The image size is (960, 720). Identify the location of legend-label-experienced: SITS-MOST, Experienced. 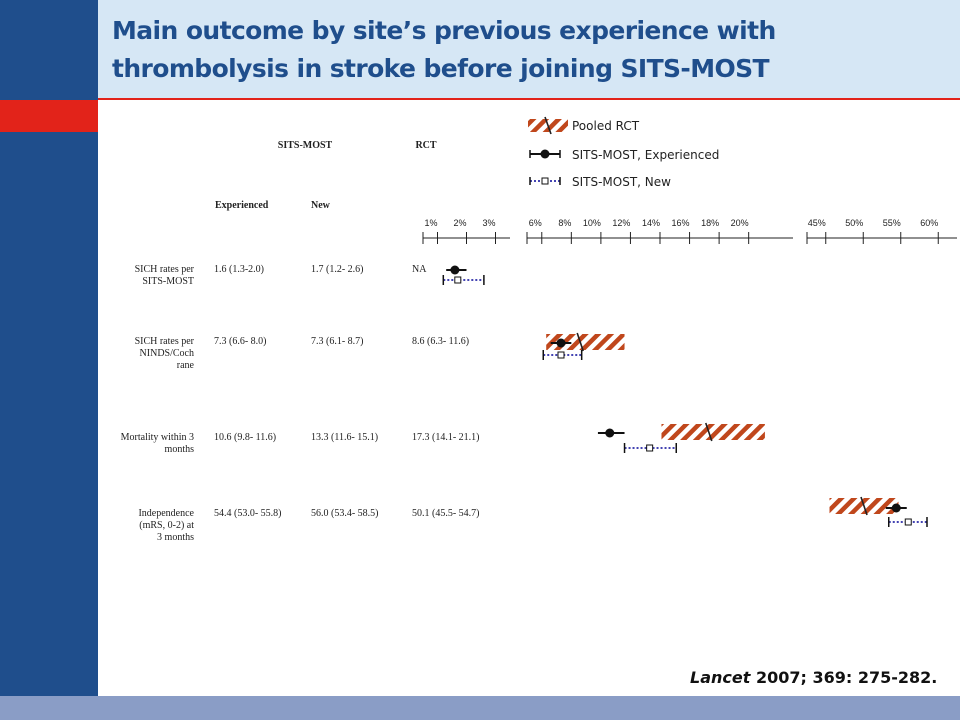
(645, 155).